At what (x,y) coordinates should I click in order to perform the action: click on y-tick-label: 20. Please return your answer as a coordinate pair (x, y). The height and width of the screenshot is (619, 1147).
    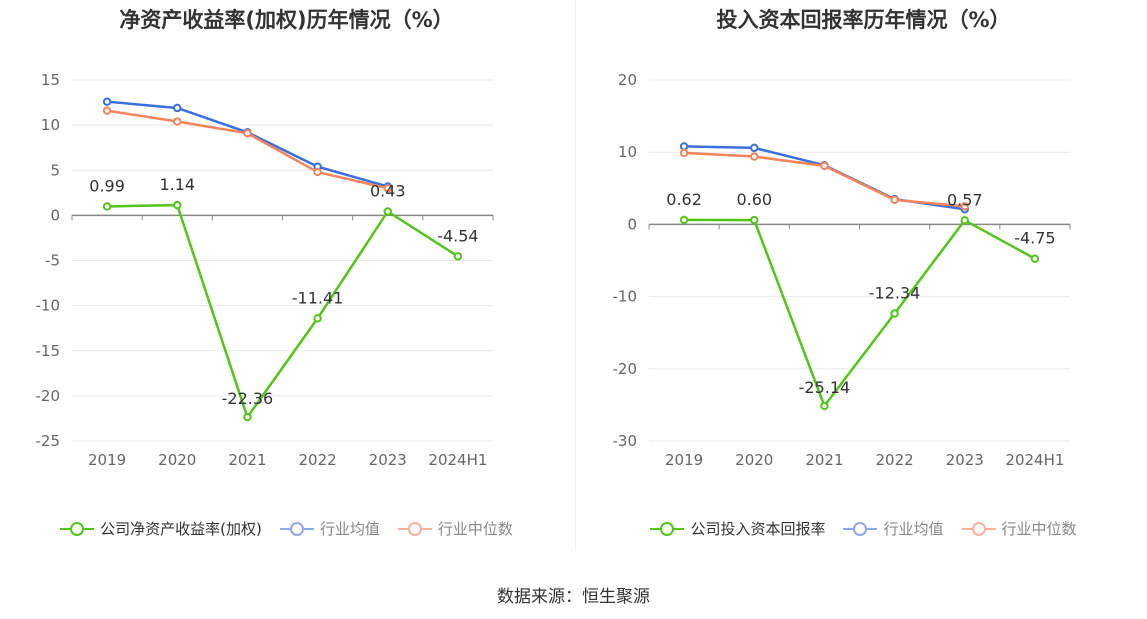
    Looking at the image, I should click on (627, 80).